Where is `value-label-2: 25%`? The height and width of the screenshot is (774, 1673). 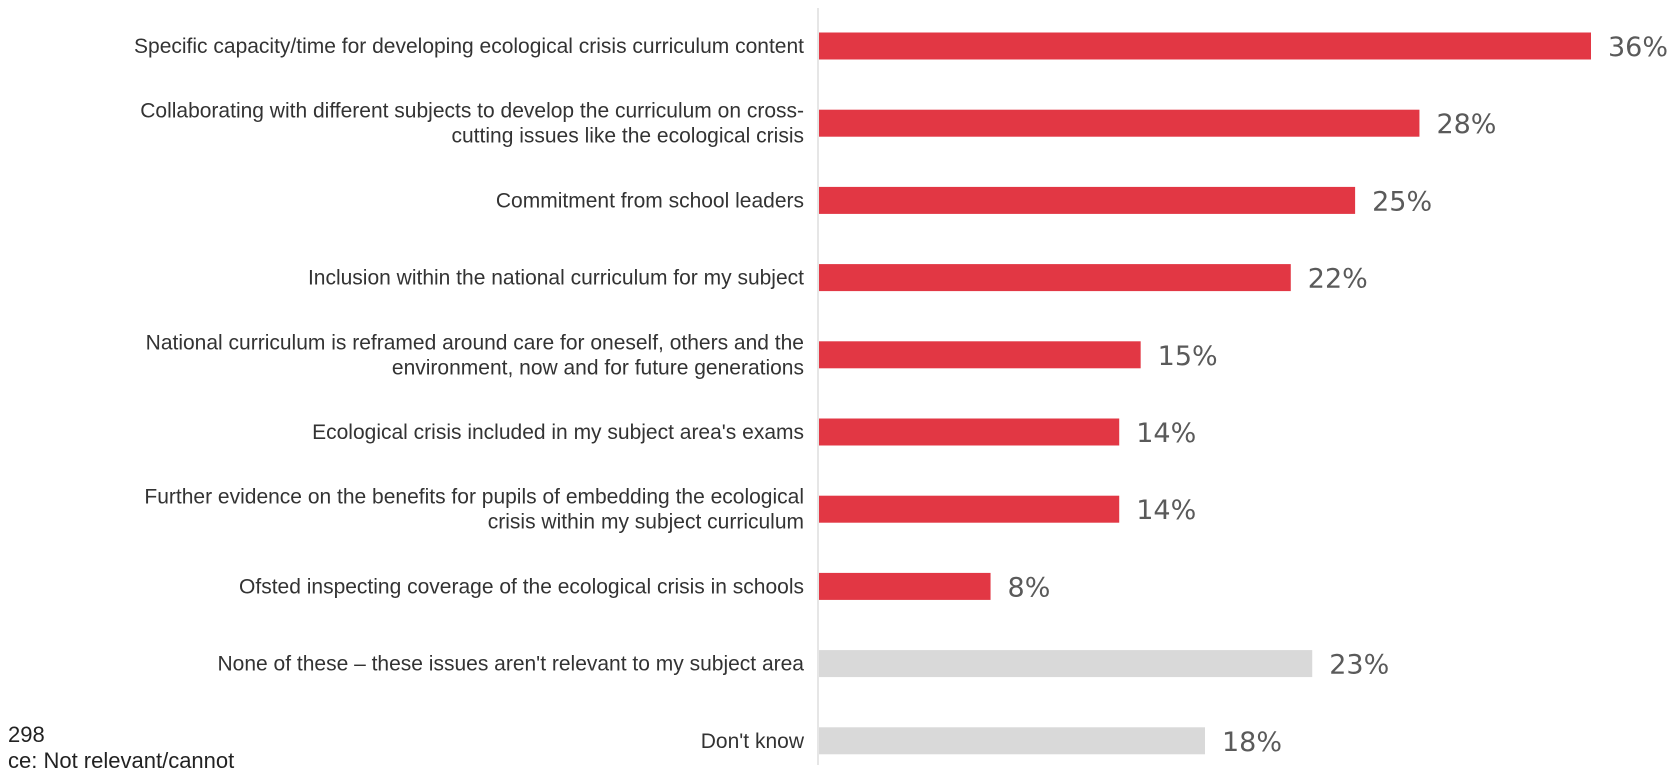 value-label-2: 25% is located at coordinates (1402, 201).